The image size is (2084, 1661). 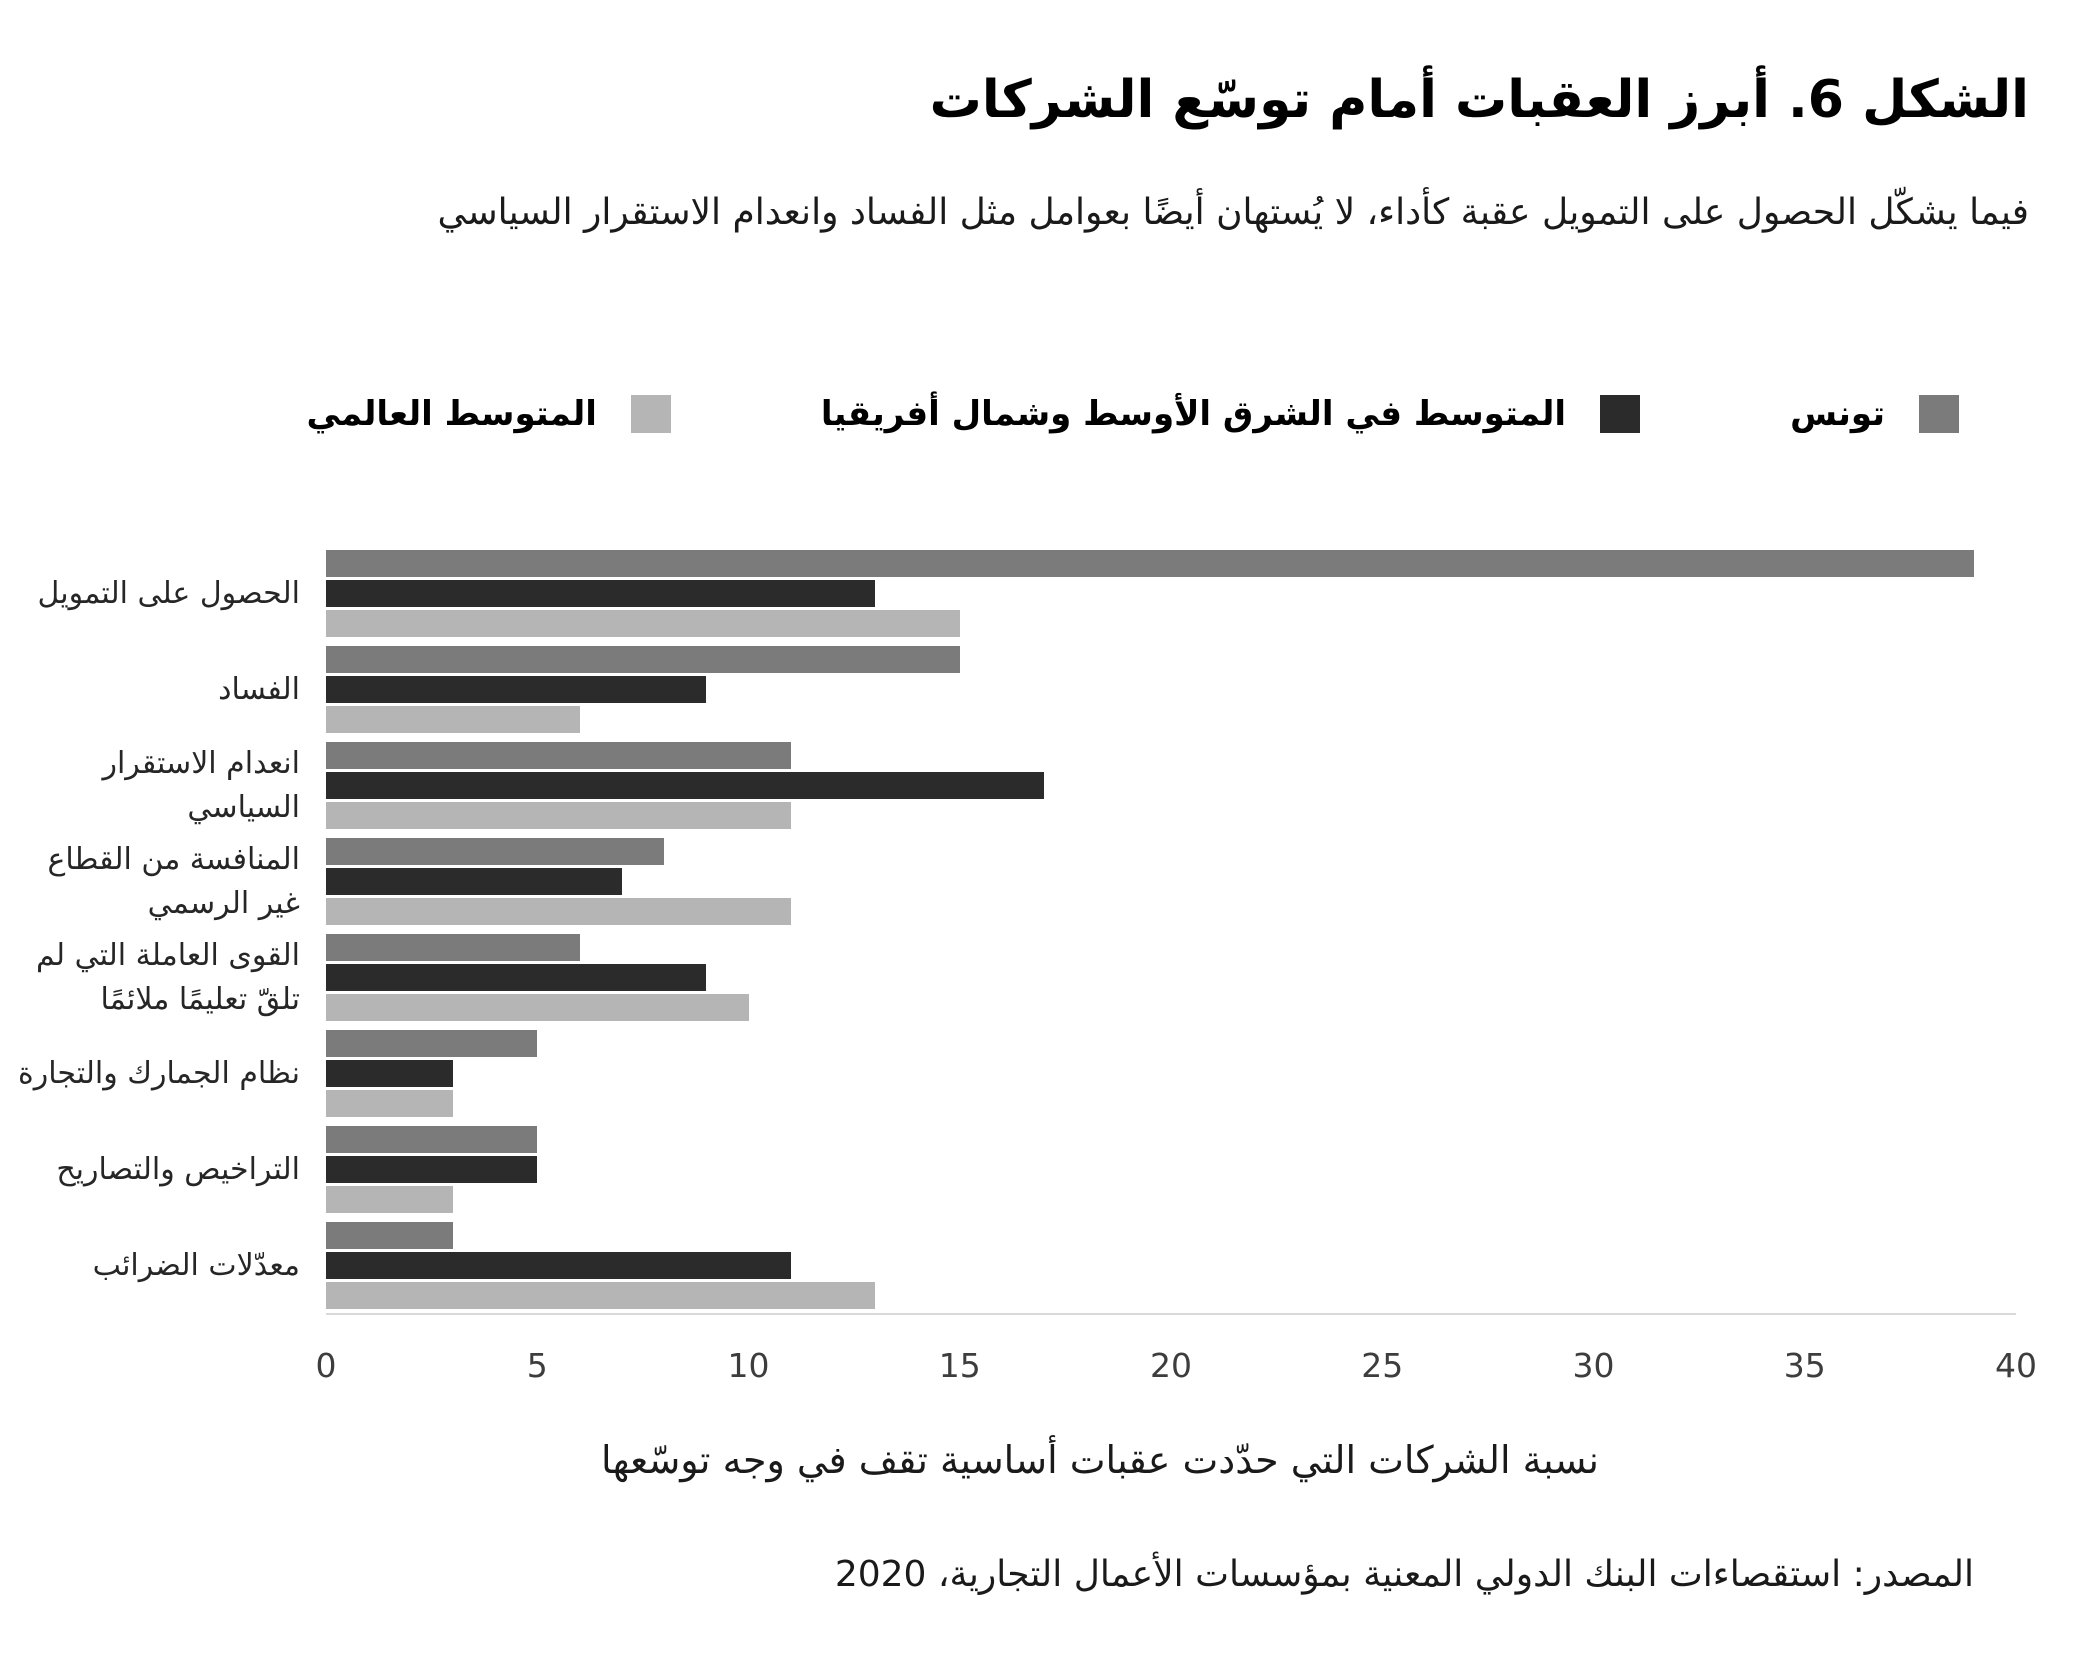 I want to click on x-axis-tick-35: 35, so click(x=1804, y=1365).